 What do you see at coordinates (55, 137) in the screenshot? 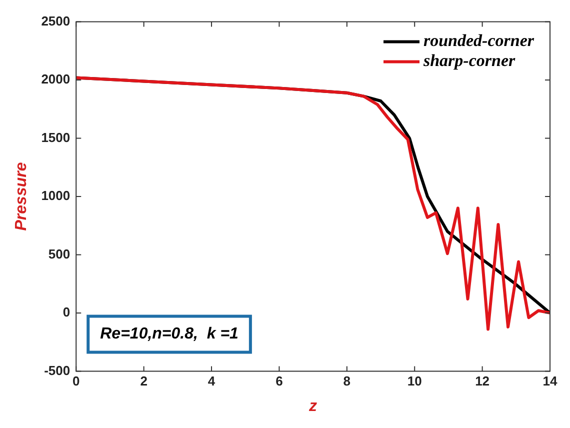
I see `y-tick-label: 1500` at bounding box center [55, 137].